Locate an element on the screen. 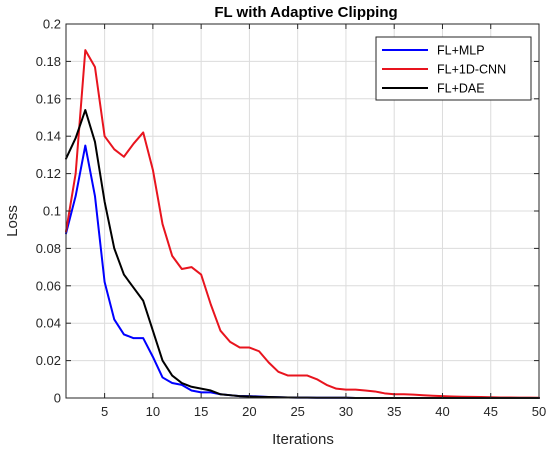  x-tick-label: 20 is located at coordinates (249, 411).